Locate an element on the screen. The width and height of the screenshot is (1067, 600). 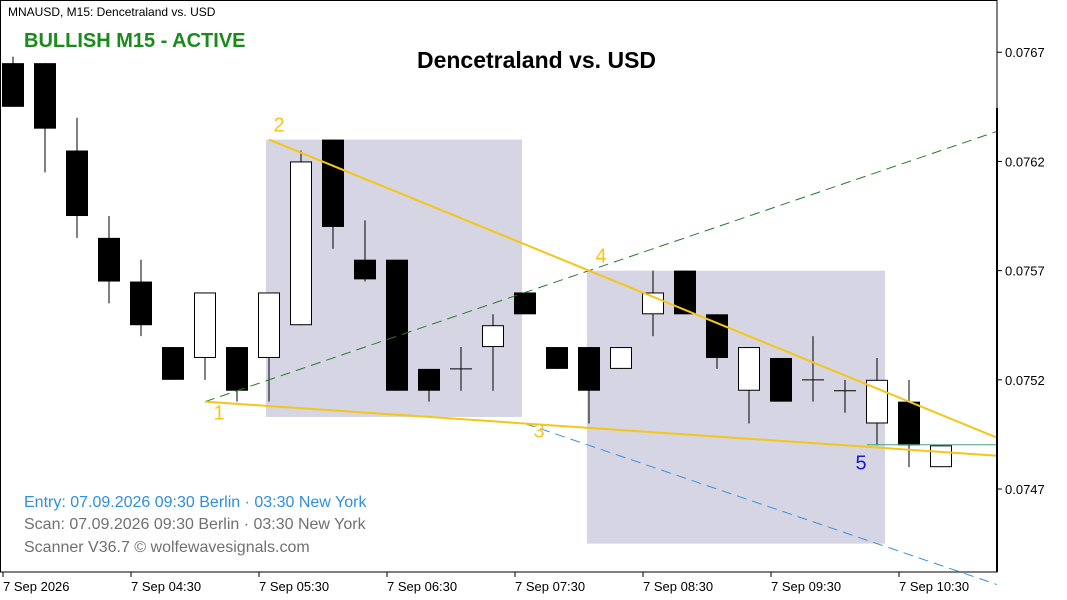
wave-label-2: 2 is located at coordinates (278, 126).